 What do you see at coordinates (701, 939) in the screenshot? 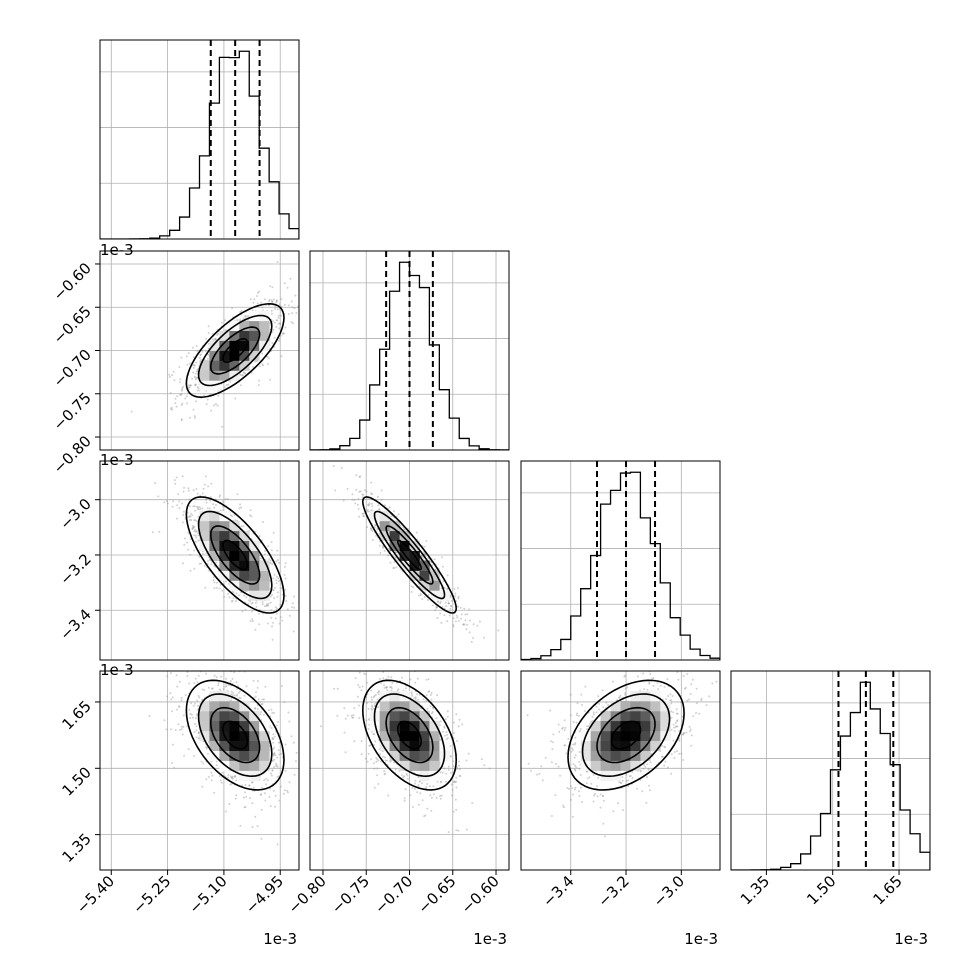
I see `x-exponent-label-2: 1e-3` at bounding box center [701, 939].